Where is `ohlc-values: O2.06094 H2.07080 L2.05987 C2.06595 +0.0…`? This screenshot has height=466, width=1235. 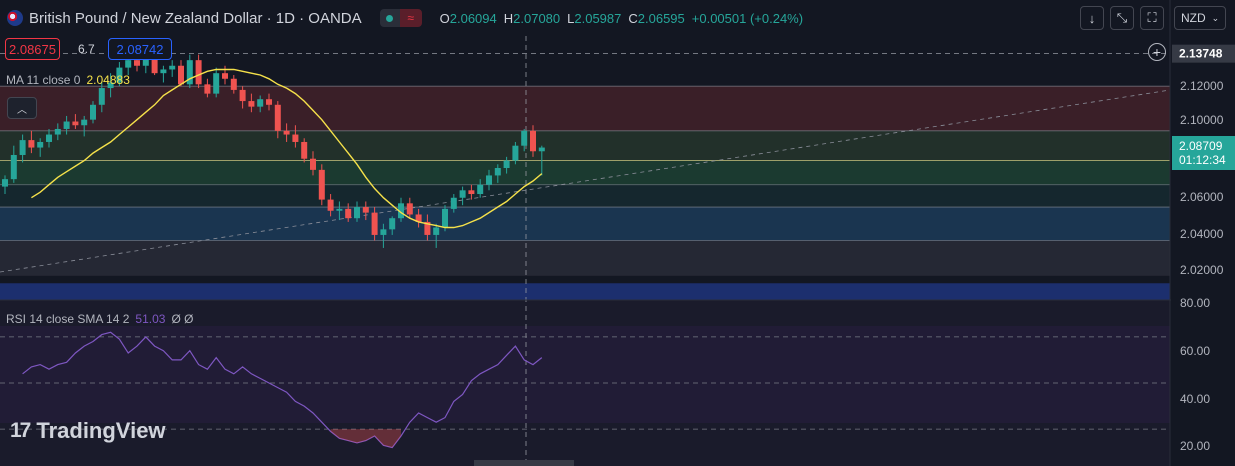
ohlc-values: O2.06094 H2.07080 L2.05987 C2.06595 +0.0… is located at coordinates (621, 18).